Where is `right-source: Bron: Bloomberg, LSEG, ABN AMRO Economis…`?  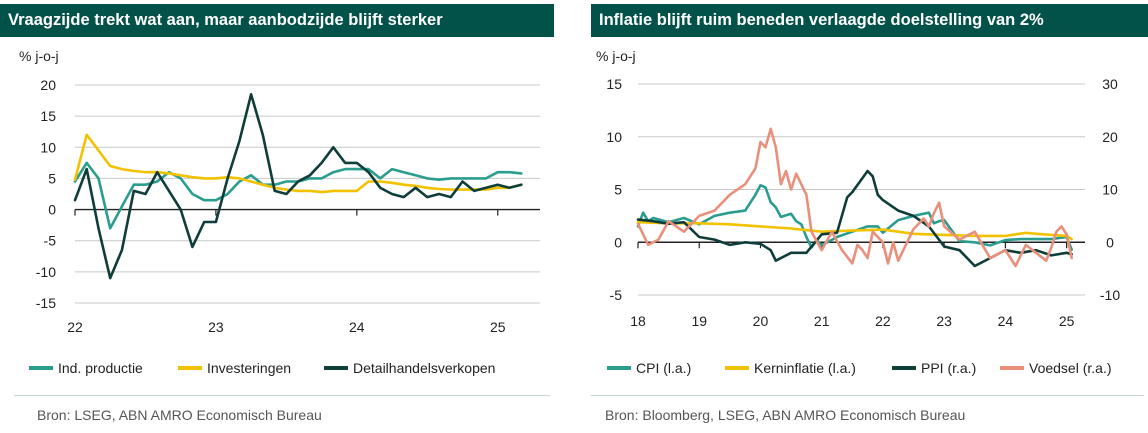
right-source: Bron: Bloomberg, LSEG, ABN AMRO Economis… is located at coordinates (785, 415).